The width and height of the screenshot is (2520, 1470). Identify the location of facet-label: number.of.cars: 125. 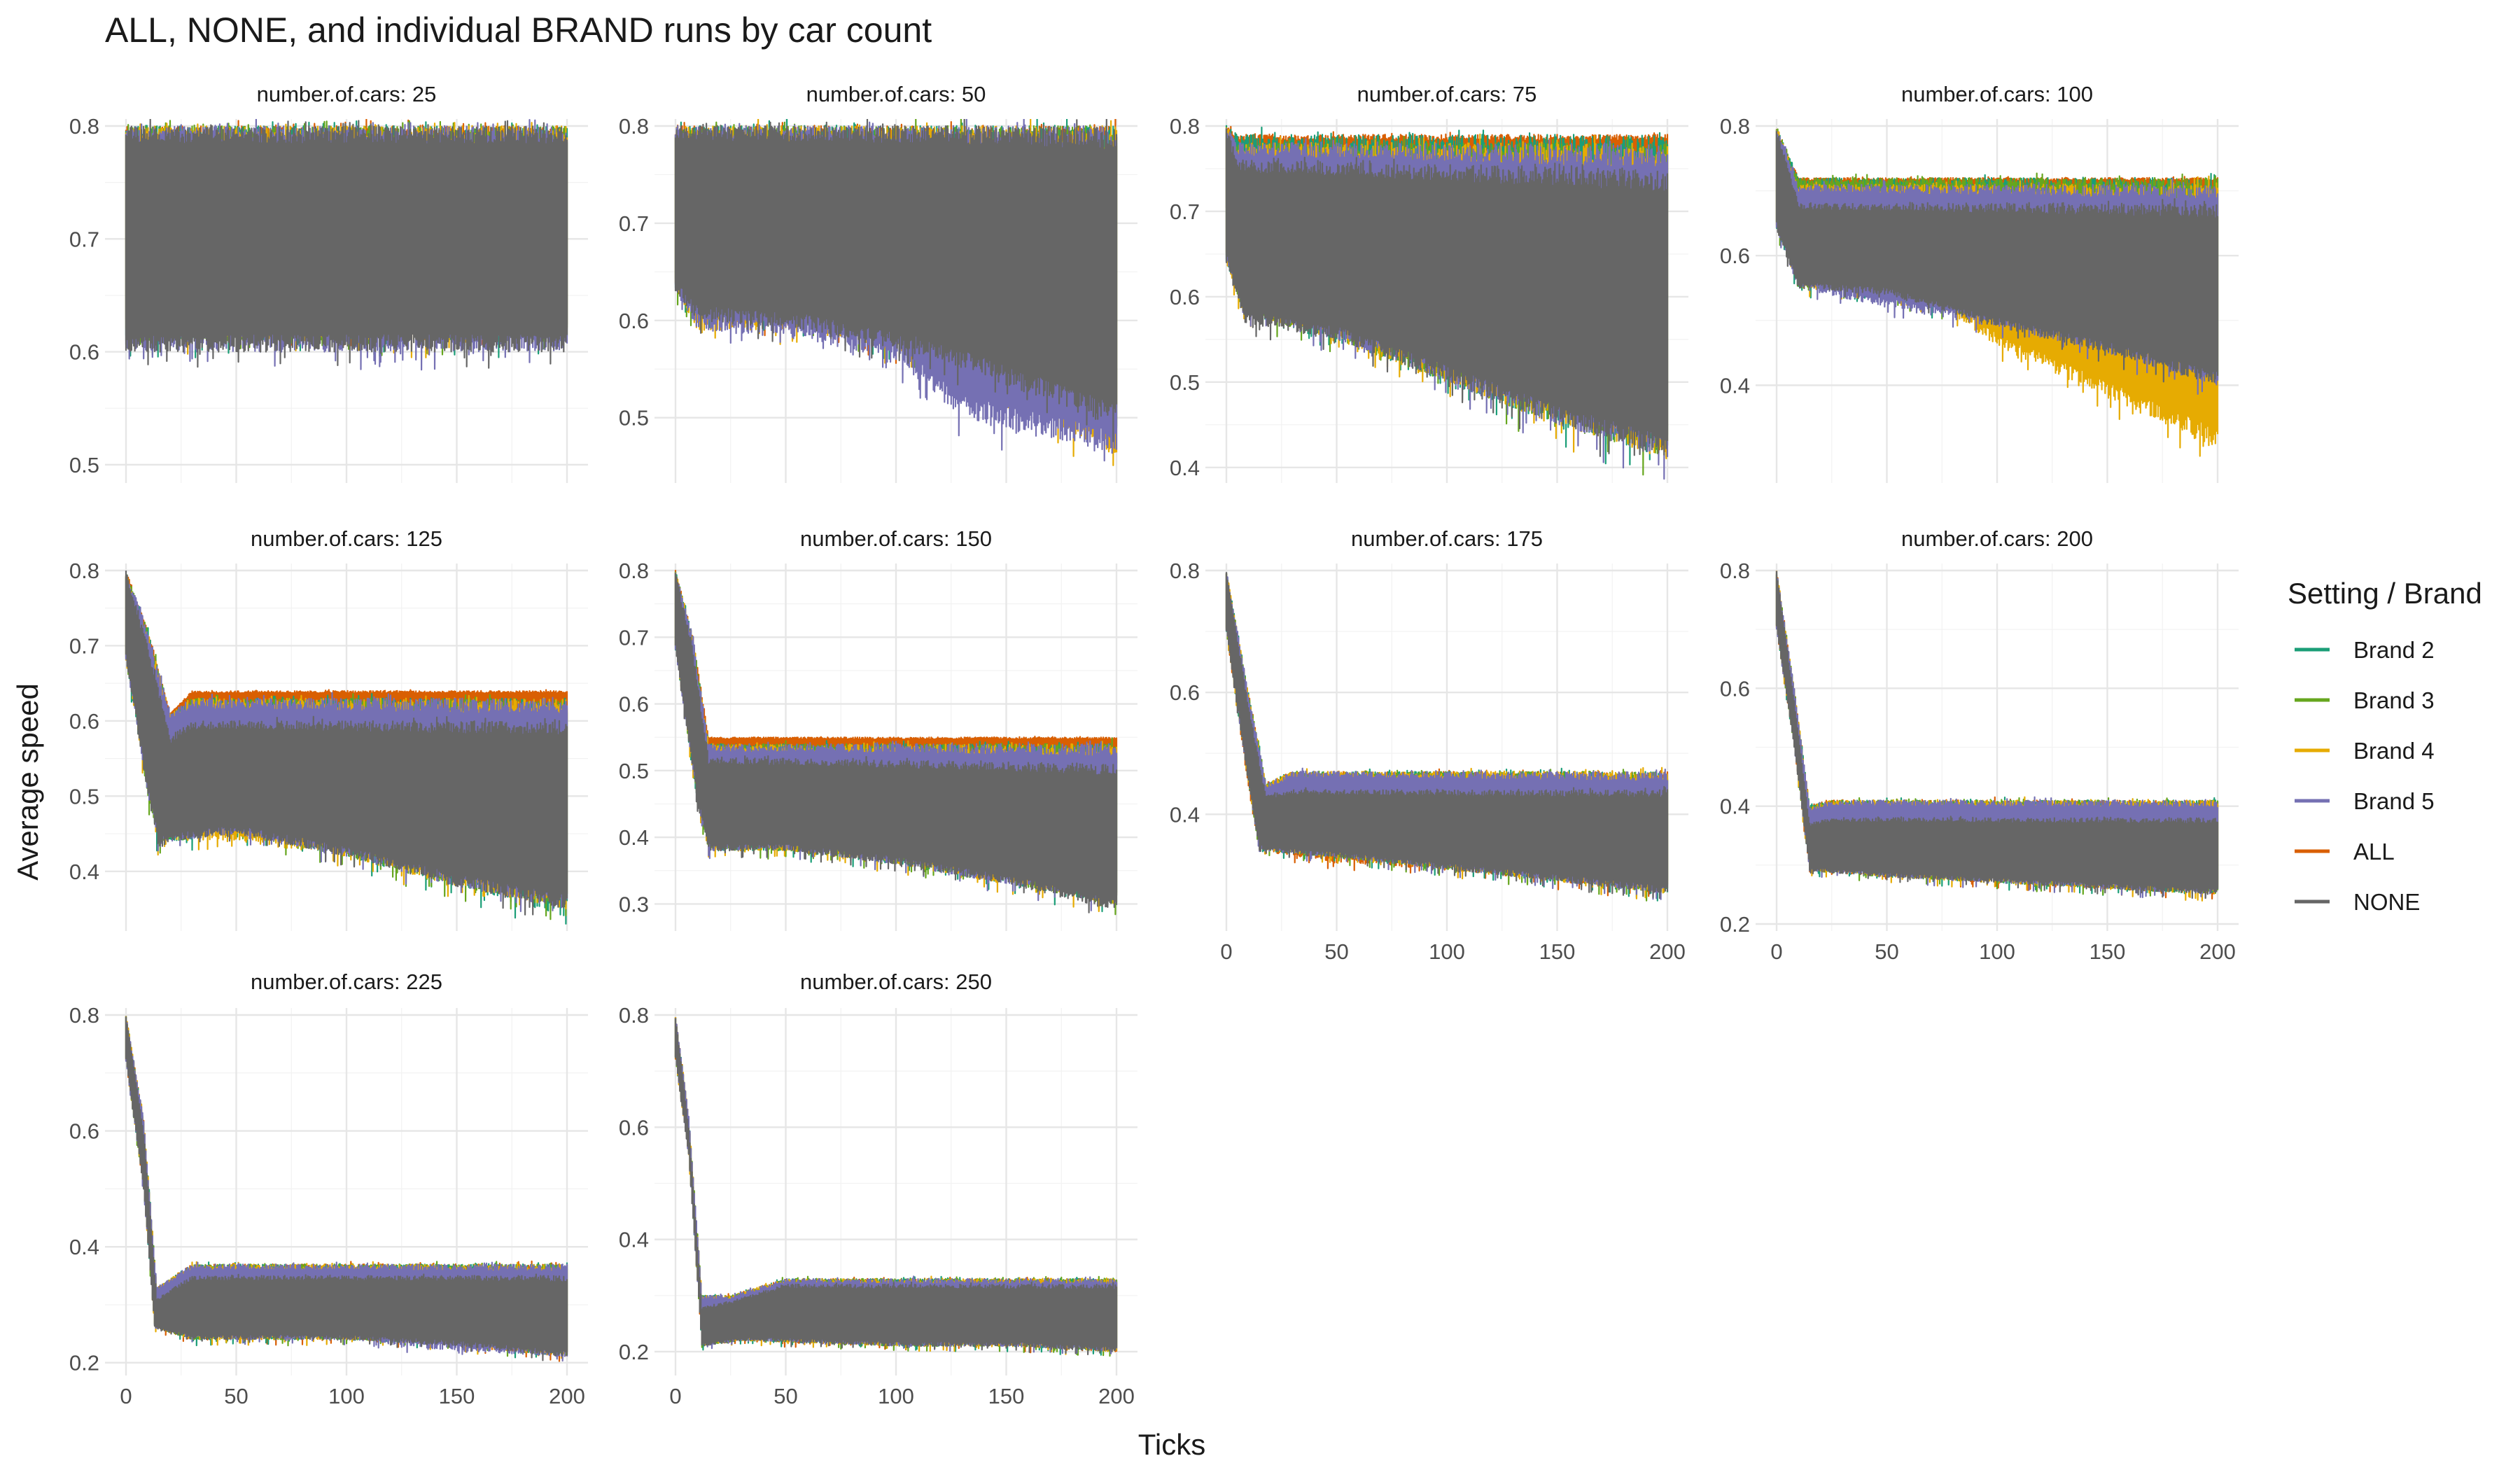
(346, 538).